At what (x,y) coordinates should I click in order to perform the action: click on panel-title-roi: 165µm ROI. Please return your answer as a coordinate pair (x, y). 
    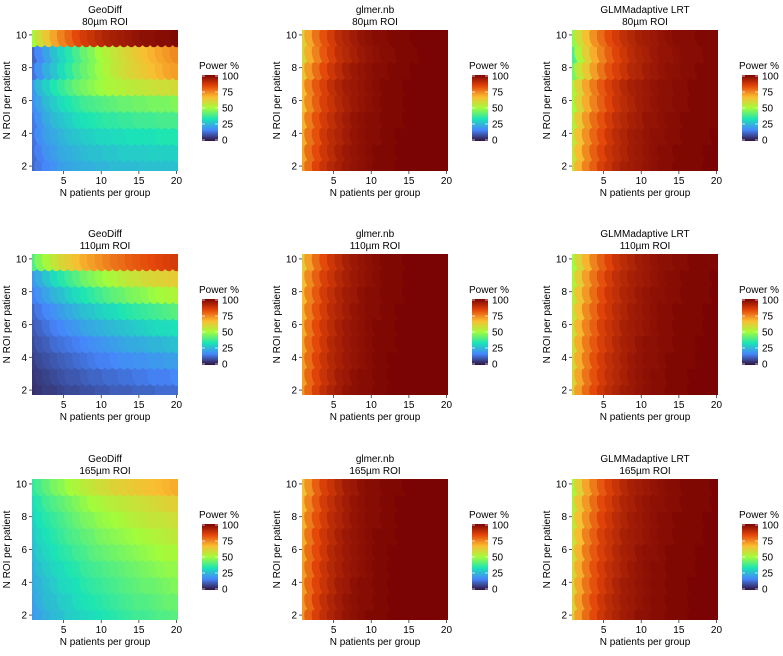
    Looking at the image, I should click on (104, 471).